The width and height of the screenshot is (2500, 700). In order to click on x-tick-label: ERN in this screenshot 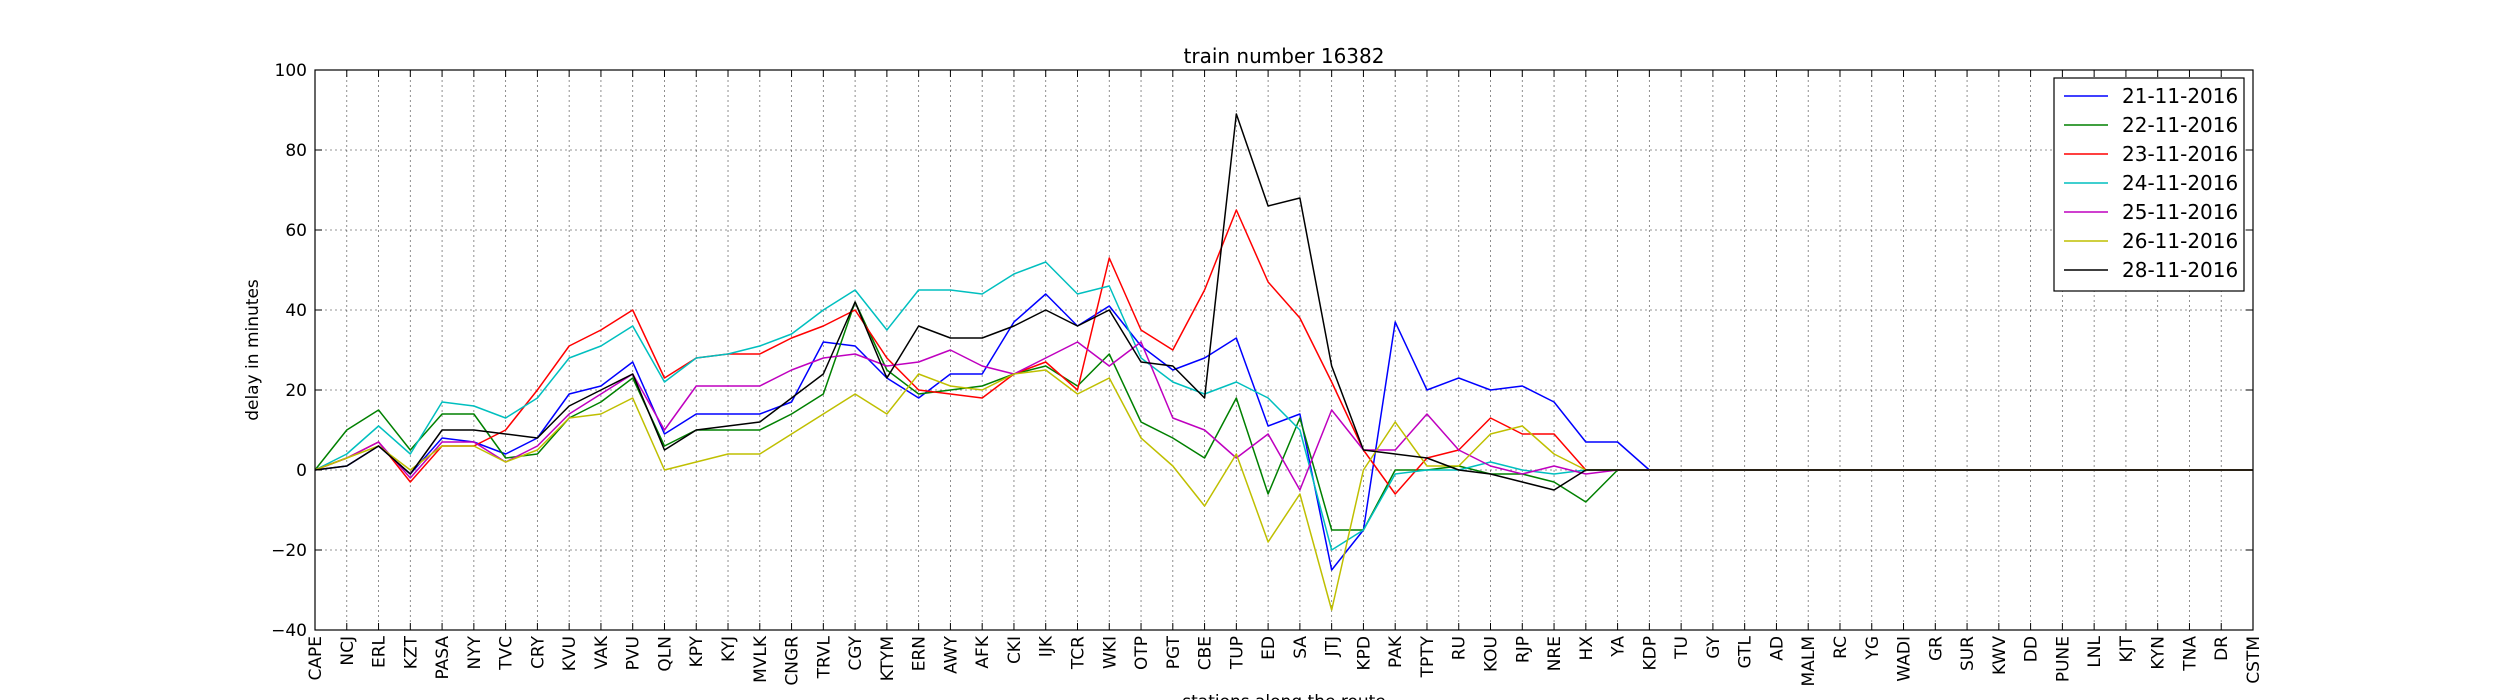, I will do `click(920, 653)`.